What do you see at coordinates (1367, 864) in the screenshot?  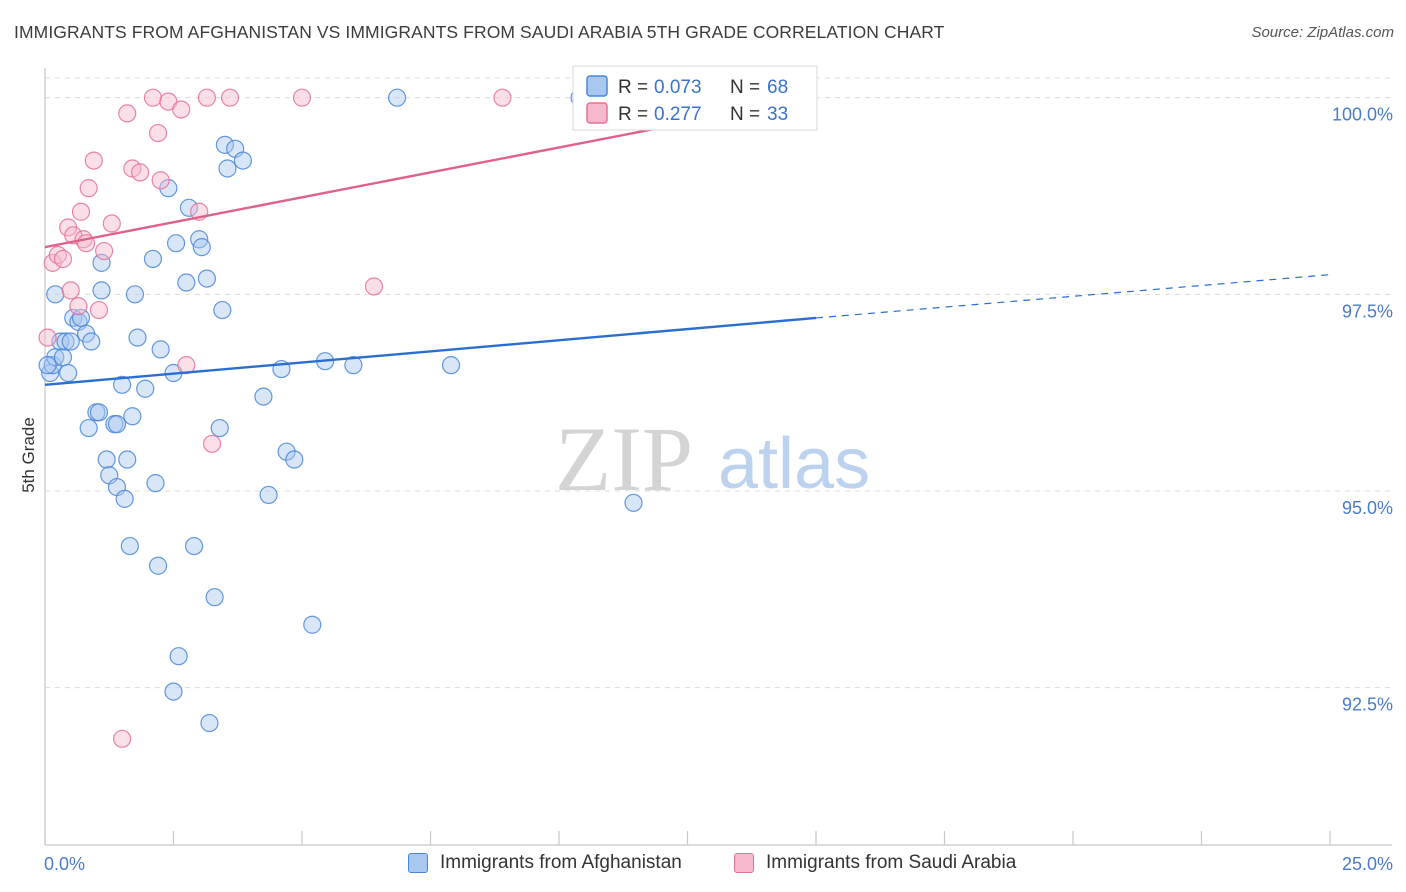 I see `x-tick-label-max: 25.0%` at bounding box center [1367, 864].